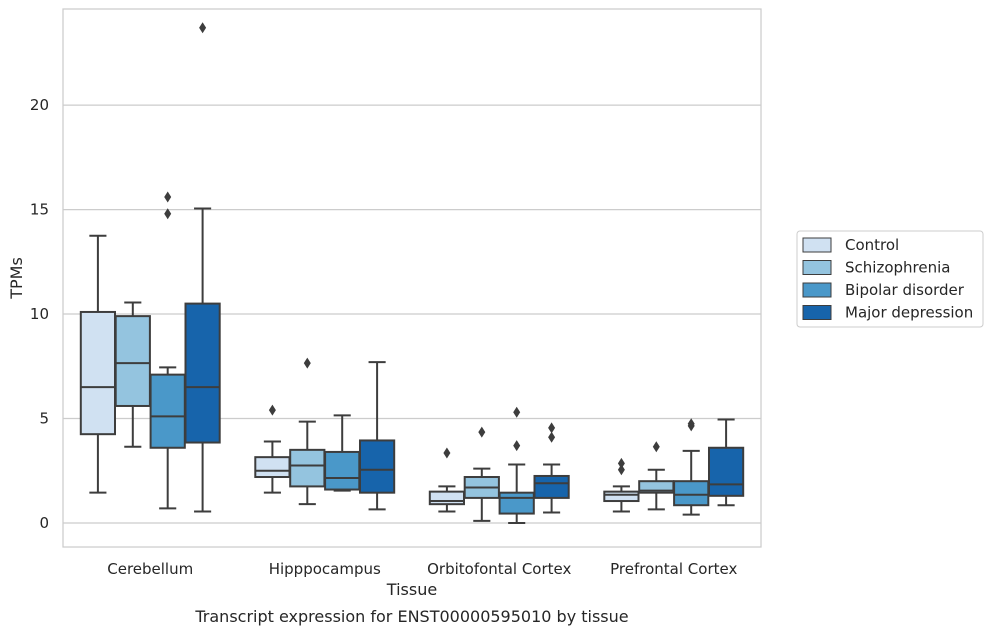 The height and width of the screenshot is (634, 993). I want to click on legend-label: Major depression, so click(909, 313).